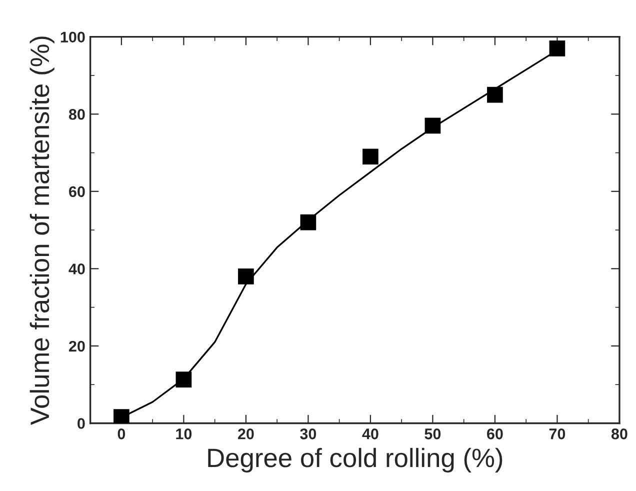 The width and height of the screenshot is (636, 491). I want to click on y-tick-label: 80, so click(76, 114).